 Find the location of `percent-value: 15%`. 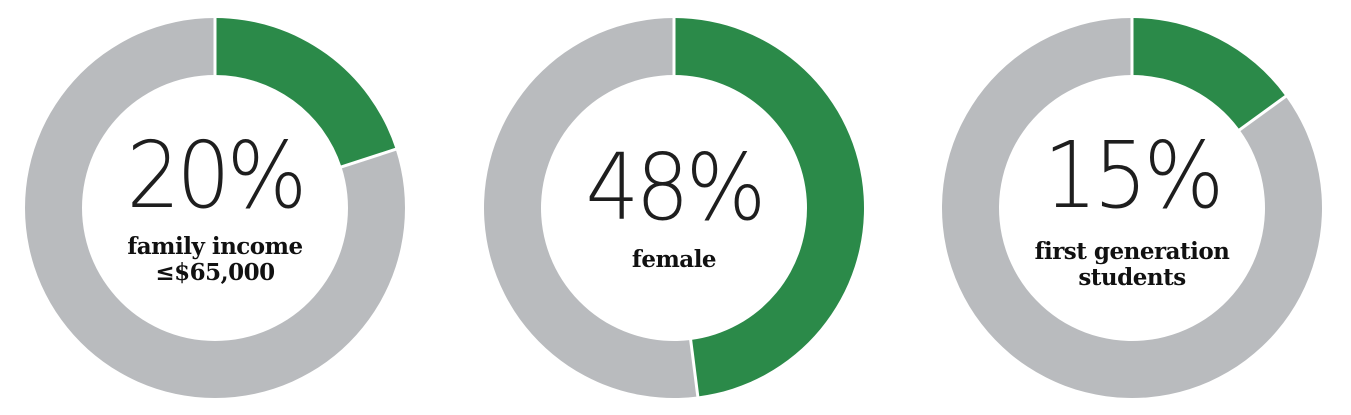

percent-value: 15% is located at coordinates (1133, 175).